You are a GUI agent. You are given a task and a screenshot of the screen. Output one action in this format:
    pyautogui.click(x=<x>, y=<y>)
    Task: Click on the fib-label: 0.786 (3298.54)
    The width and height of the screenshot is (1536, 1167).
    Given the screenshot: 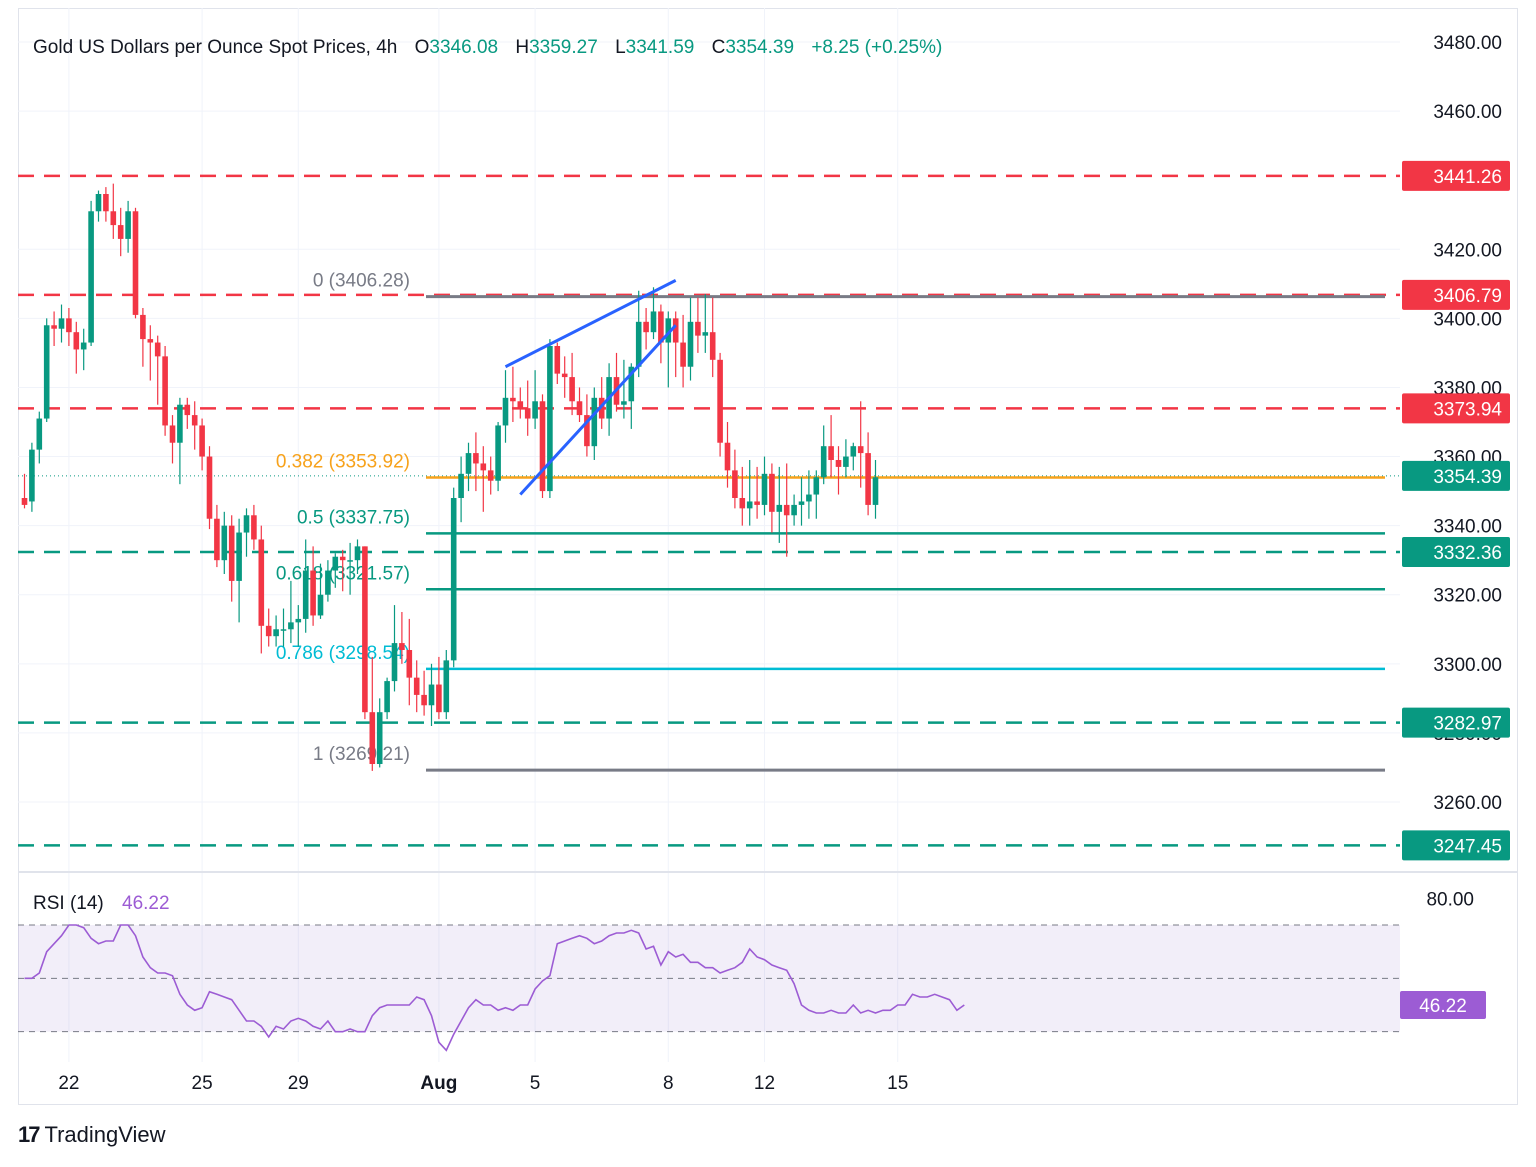 What is the action you would take?
    pyautogui.click(x=343, y=653)
    